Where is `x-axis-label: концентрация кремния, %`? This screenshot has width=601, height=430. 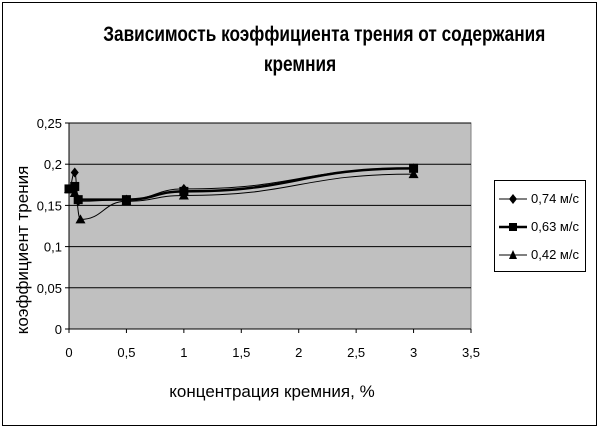
x-axis-label: концентрация кремния, % is located at coordinates (271, 391).